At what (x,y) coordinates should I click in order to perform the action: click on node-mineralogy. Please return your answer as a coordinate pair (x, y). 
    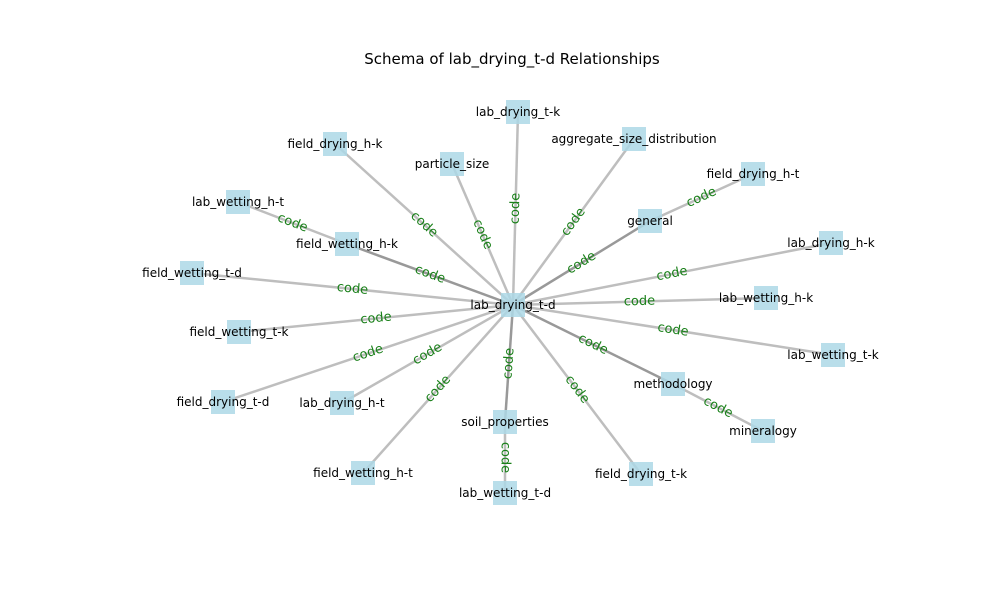
    Looking at the image, I should click on (763, 431).